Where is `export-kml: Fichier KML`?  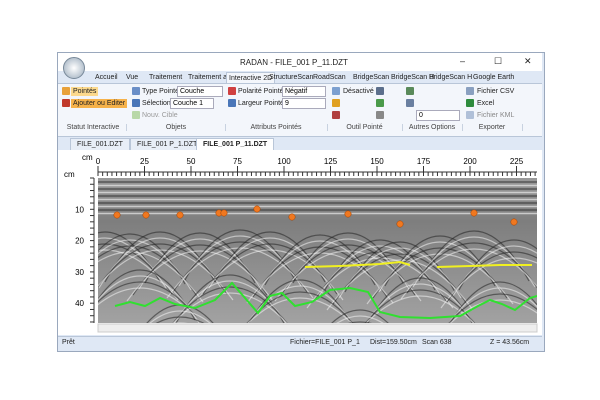
export-kml: Fichier KML is located at coordinates (496, 115).